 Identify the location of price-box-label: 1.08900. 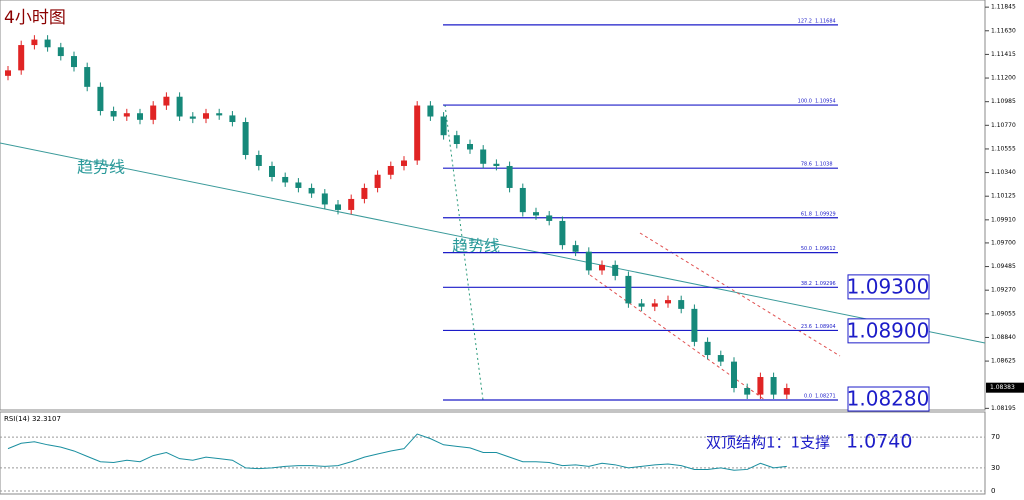
(888, 330).